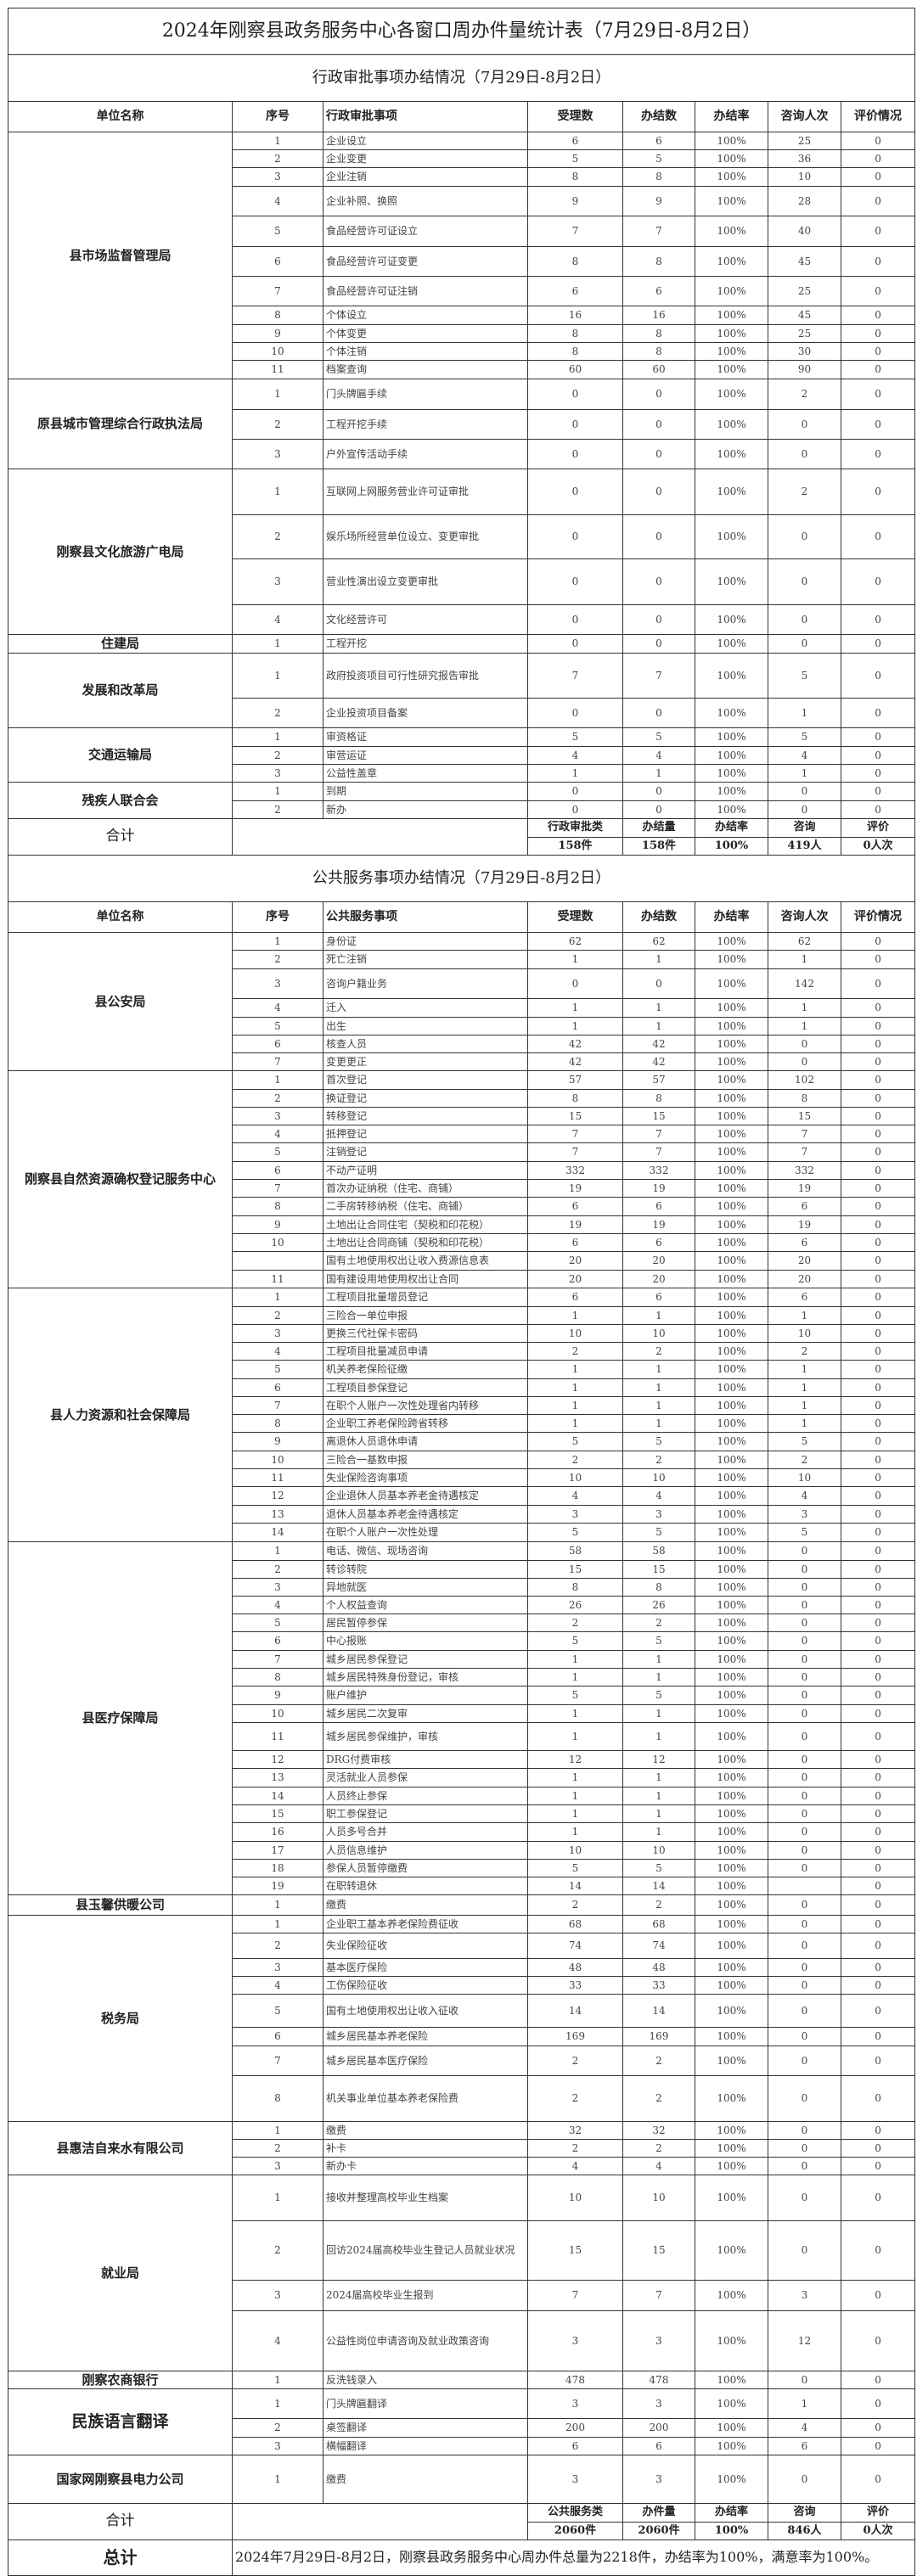 Image resolution: width=917 pixels, height=2576 pixels. Describe the element at coordinates (425, 2098) in the screenshot. I see `item-cell: 机关事业单位基本养老保险费` at that location.